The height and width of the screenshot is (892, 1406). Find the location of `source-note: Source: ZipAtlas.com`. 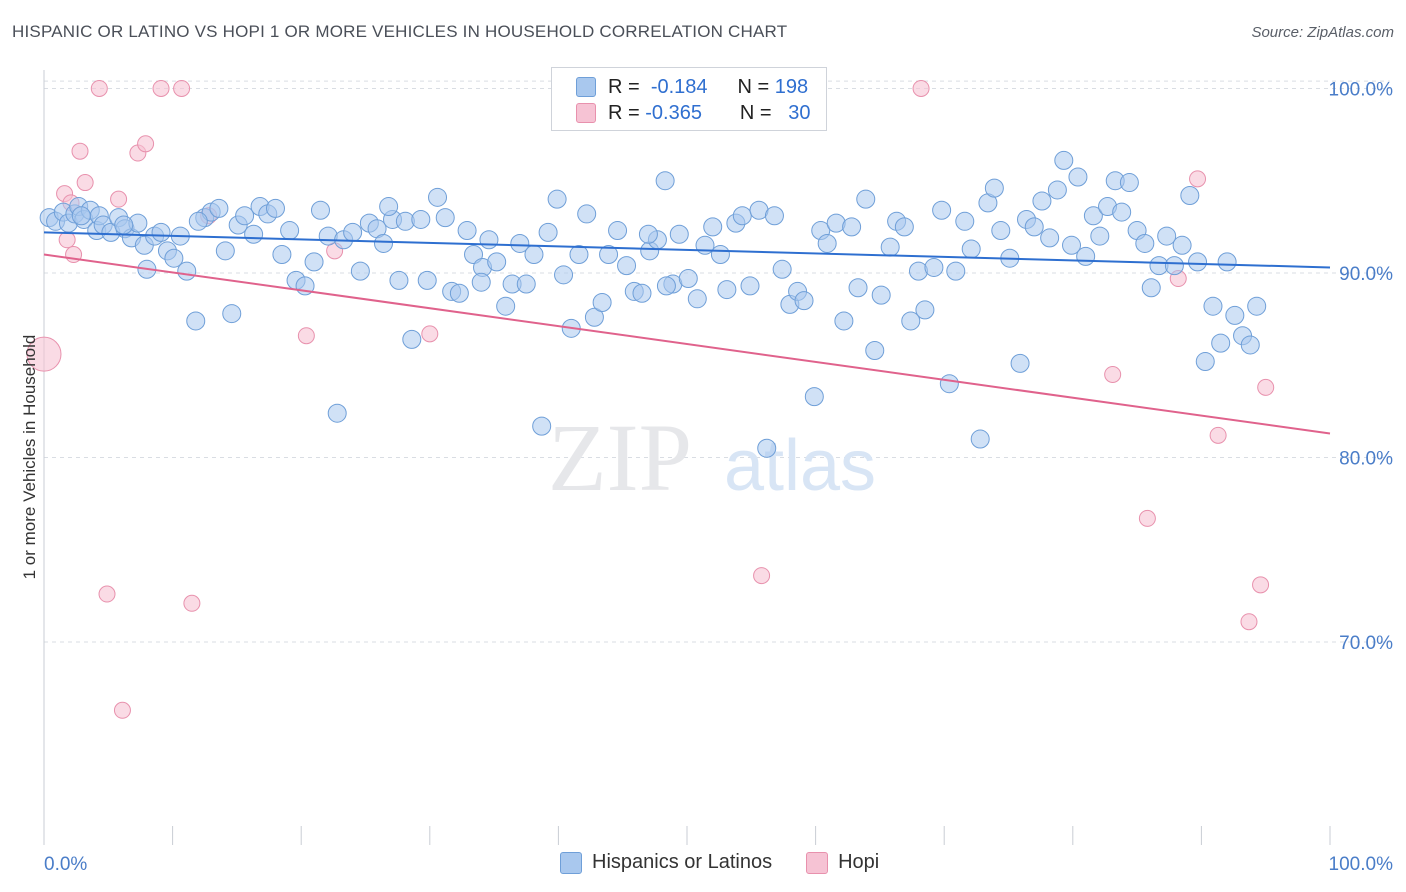

source-note: Source: ZipAtlas.com is located at coordinates (1322, 32).